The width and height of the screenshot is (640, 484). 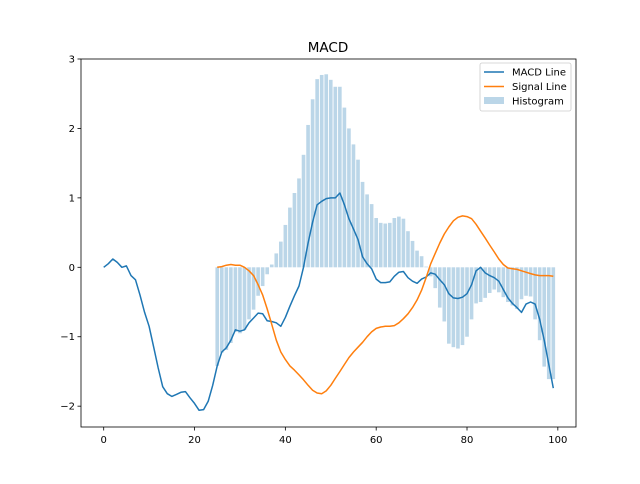 What do you see at coordinates (285, 440) in the screenshot?
I see `x-tick-label: 40` at bounding box center [285, 440].